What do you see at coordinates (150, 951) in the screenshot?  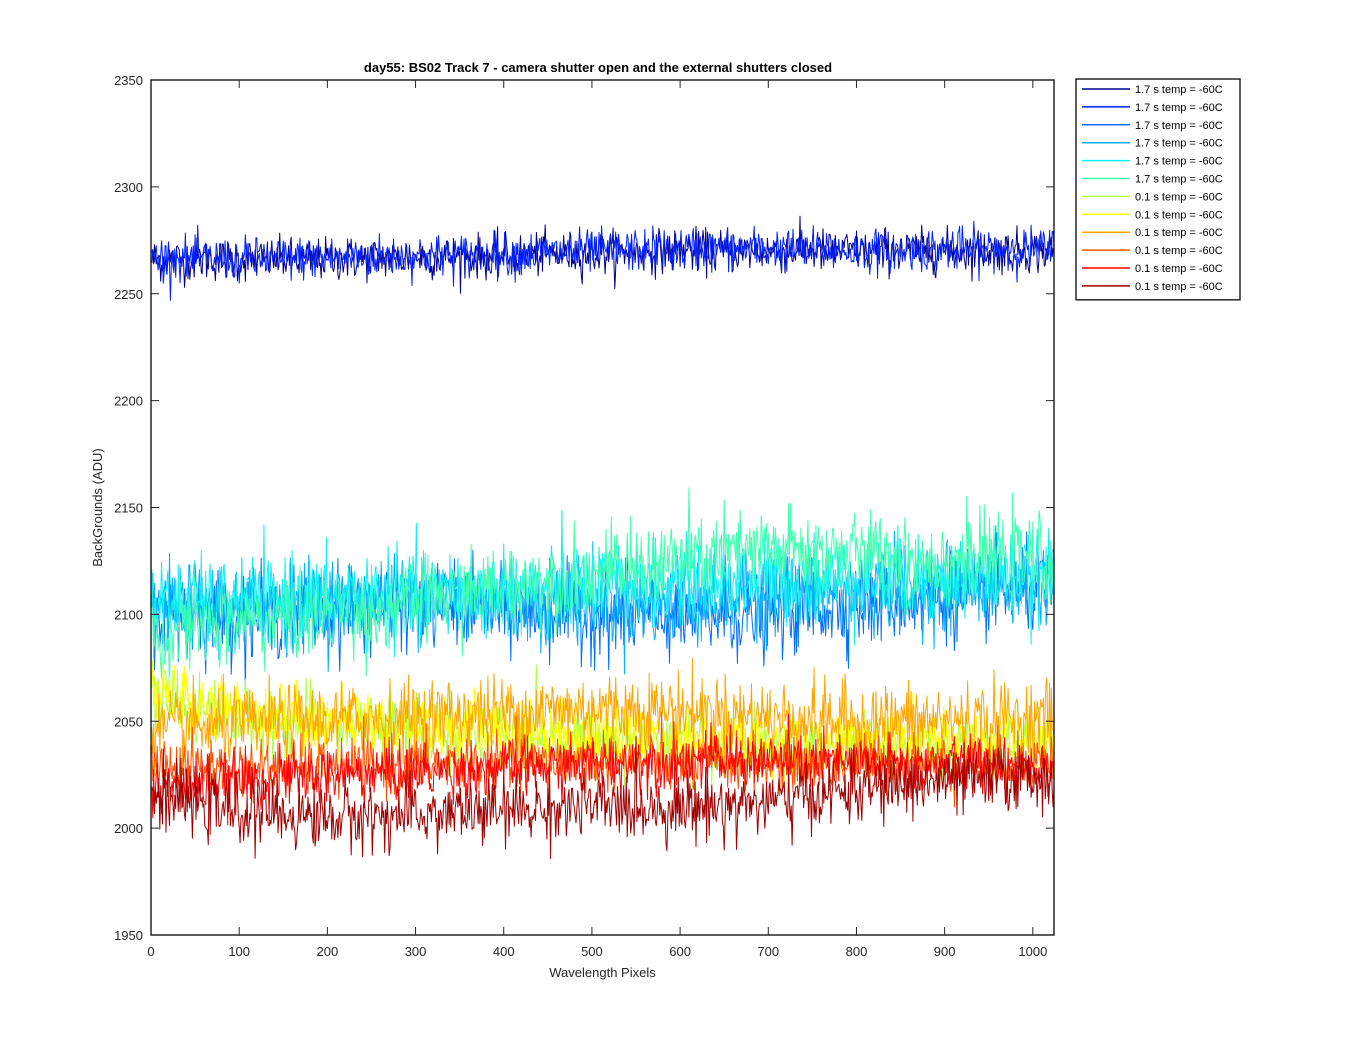 I see `x-tick-label: 0` at bounding box center [150, 951].